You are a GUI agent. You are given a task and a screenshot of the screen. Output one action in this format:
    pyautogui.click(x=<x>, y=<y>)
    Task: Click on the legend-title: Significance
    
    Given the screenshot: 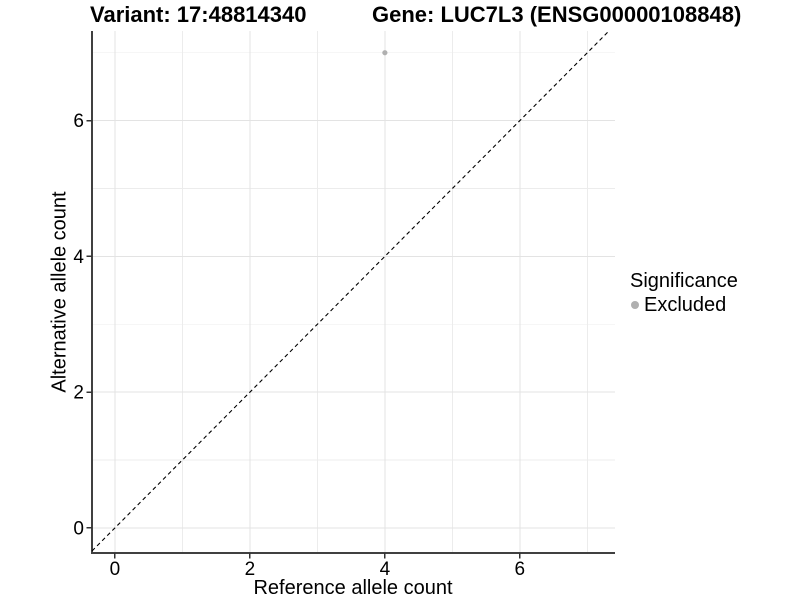 What is the action you would take?
    pyautogui.click(x=684, y=281)
    